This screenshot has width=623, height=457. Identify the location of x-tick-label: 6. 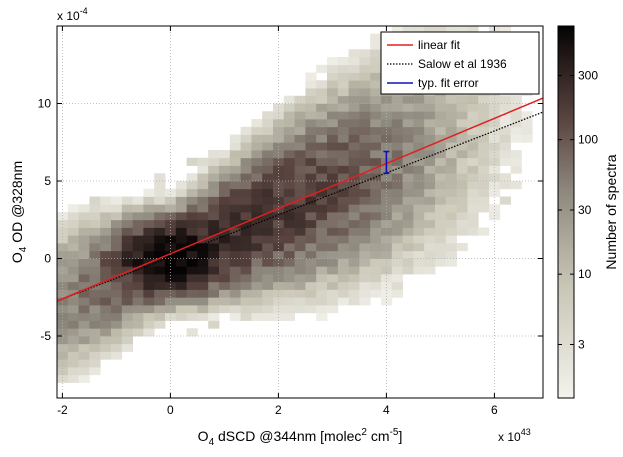
(494, 410).